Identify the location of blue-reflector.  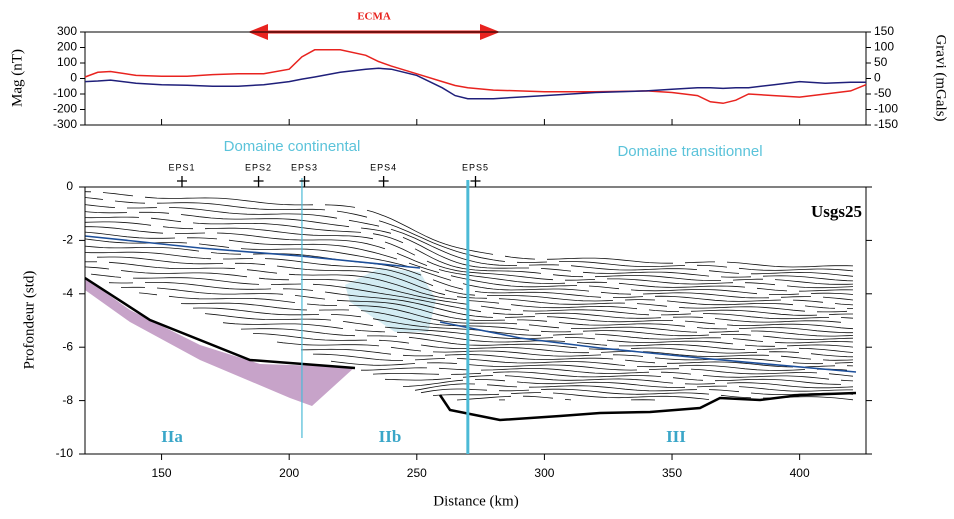
(648, 347).